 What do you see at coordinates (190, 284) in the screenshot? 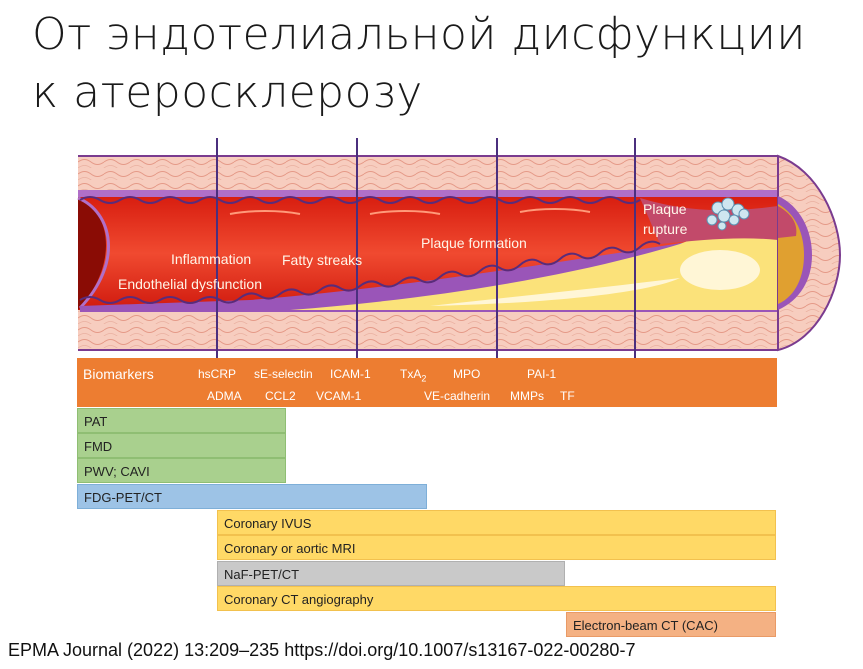
I see `stage-label-endothelial-dysfunction: Endothelial dysfunction` at bounding box center [190, 284].